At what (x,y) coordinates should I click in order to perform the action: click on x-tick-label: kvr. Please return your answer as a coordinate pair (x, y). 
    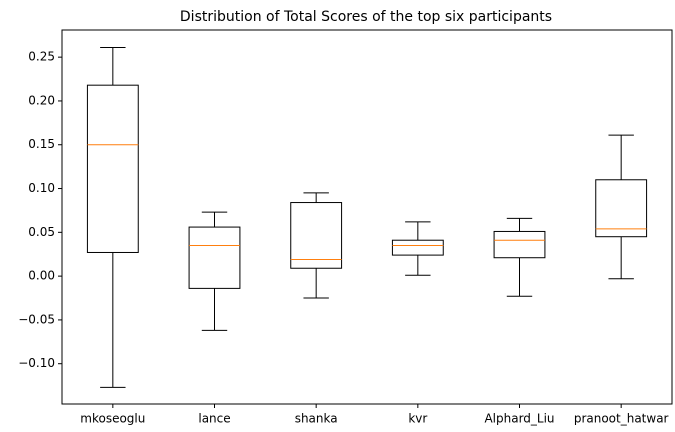
    Looking at the image, I should click on (417, 419).